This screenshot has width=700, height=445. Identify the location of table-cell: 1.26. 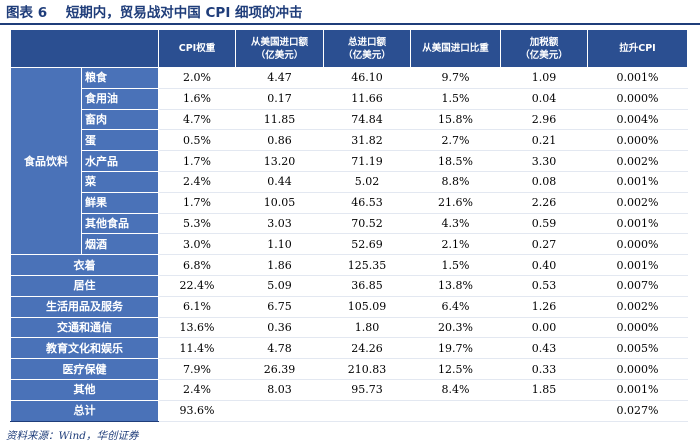
(544, 306).